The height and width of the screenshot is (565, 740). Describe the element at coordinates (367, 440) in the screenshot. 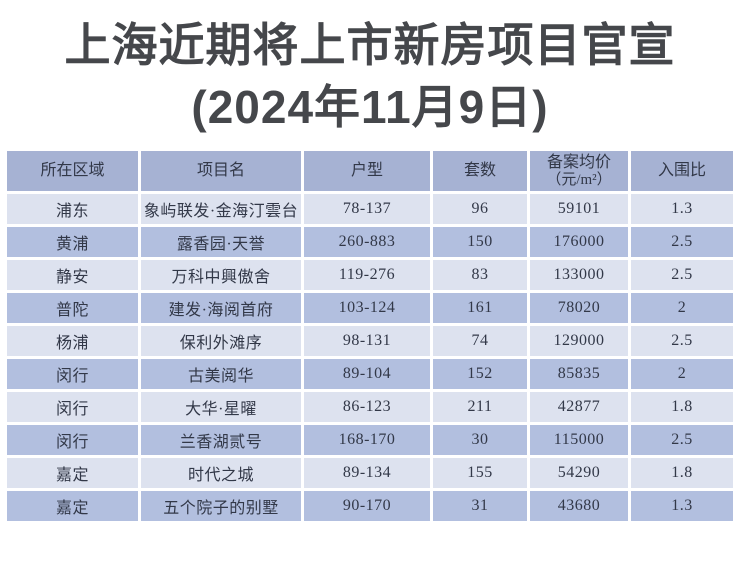

I see `cell-size: 168-170` at that location.